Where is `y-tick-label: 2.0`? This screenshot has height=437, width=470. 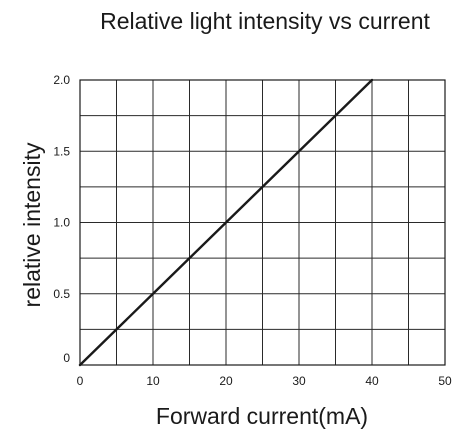 y-tick-label: 2.0 is located at coordinates (61, 80).